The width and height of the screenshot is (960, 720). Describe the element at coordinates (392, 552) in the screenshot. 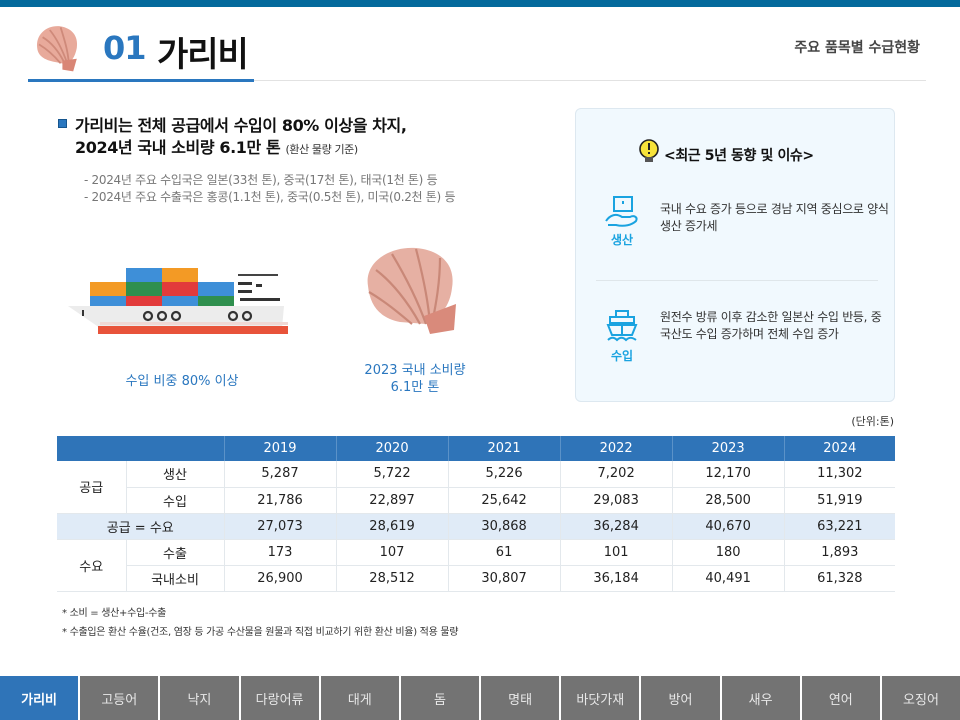

I see `cell: 107` at that location.